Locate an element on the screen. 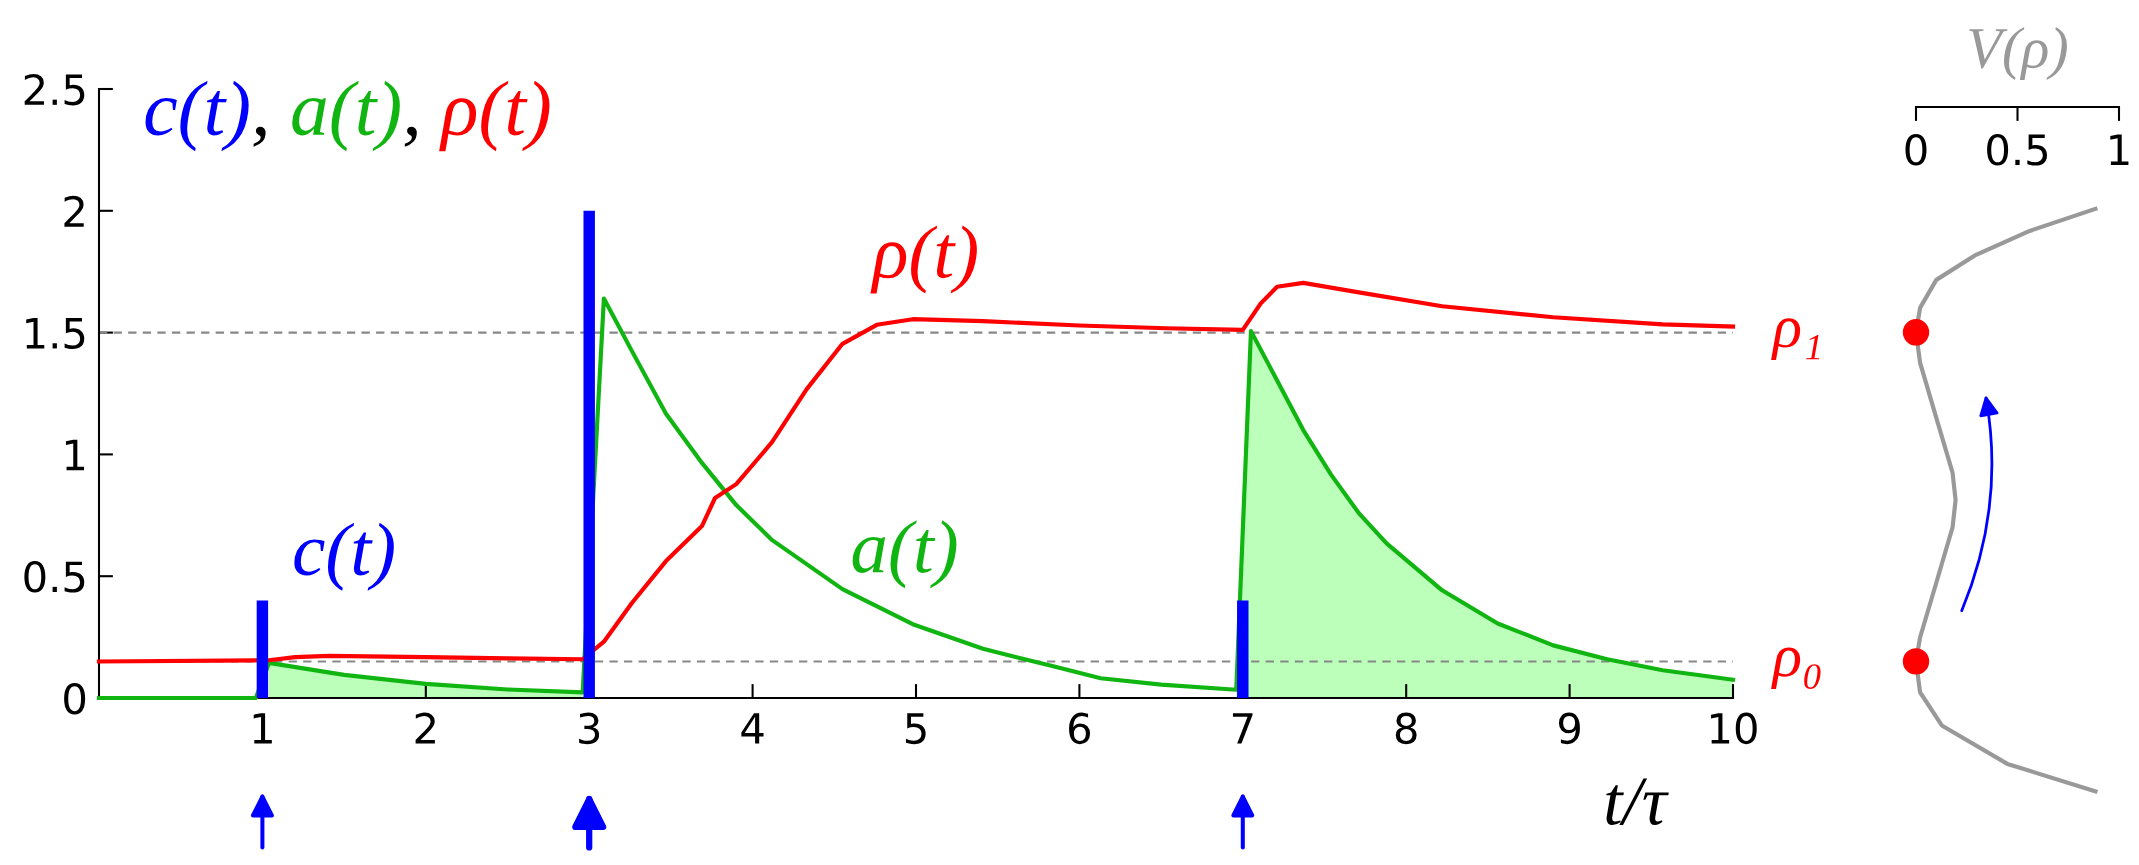 This screenshot has height=865, width=2139. y-tick-label: 0 is located at coordinates (75, 698).